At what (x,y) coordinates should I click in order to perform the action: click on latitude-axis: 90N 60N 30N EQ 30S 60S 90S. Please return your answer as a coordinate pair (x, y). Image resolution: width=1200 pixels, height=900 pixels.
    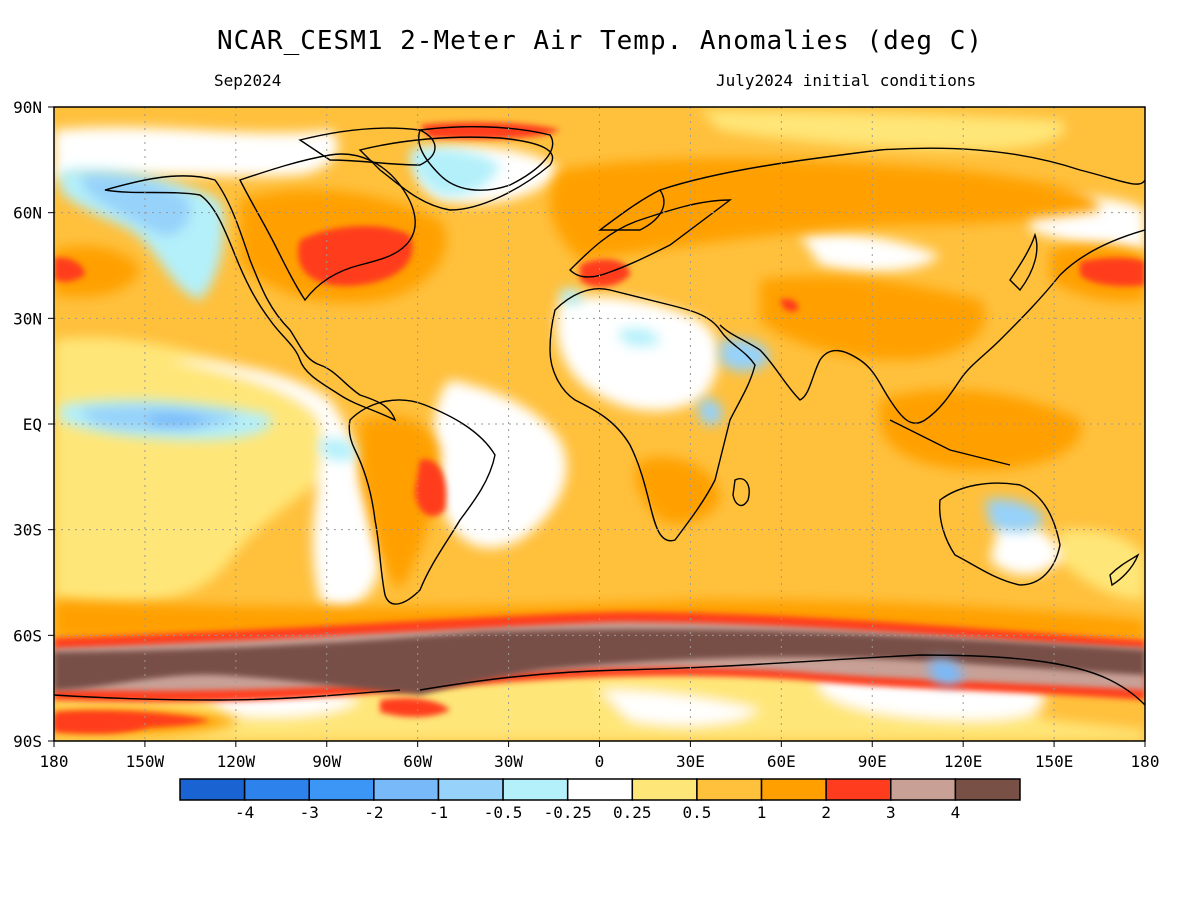
    Looking at the image, I should click on (33, 424).